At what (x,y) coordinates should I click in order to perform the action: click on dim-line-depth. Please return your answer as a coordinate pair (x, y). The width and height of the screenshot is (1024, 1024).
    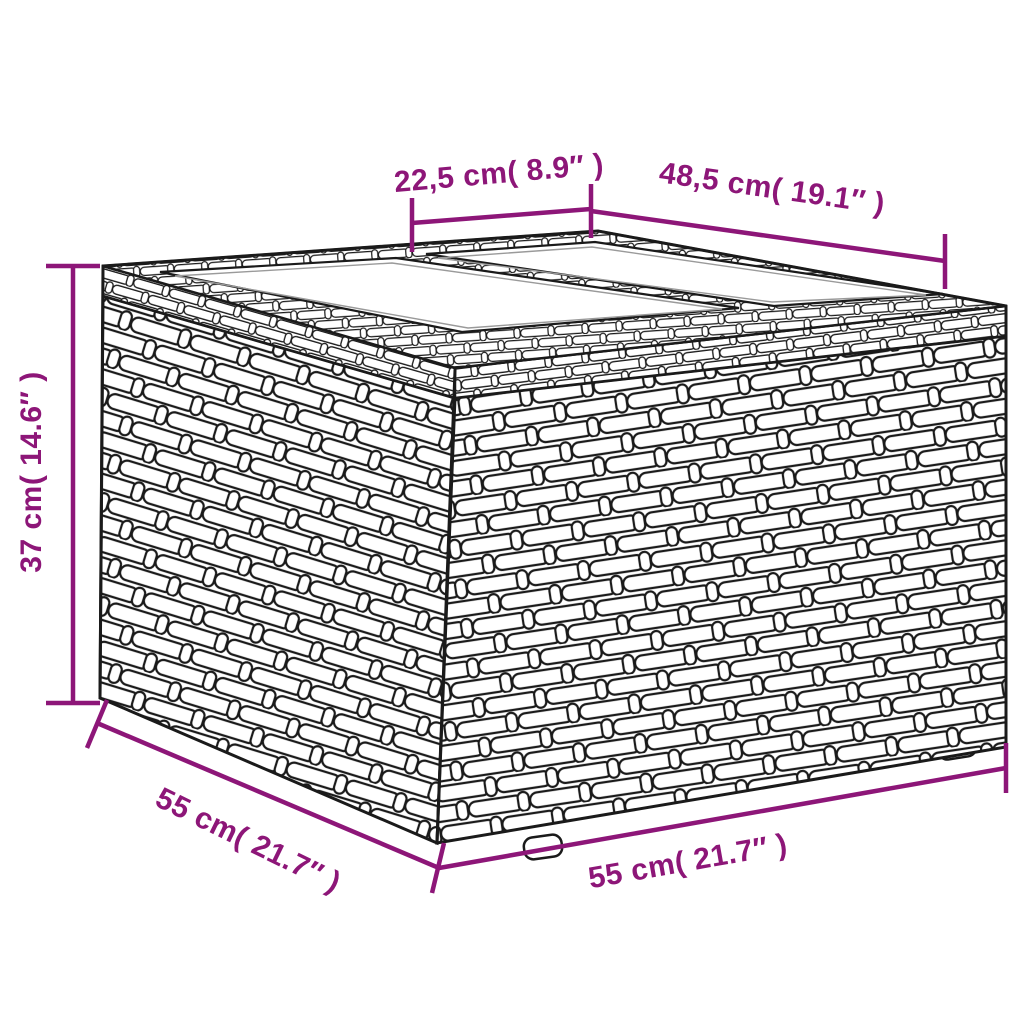
    Looking at the image, I should click on (268, 795).